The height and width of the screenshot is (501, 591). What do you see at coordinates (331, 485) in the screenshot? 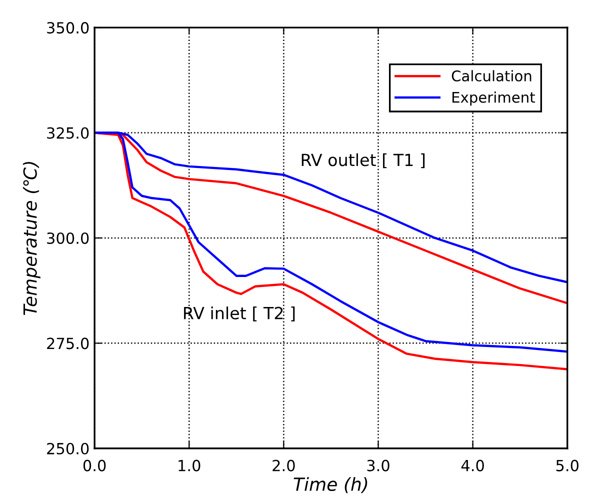
I see `x-axis-title: Time (h)` at bounding box center [331, 485].